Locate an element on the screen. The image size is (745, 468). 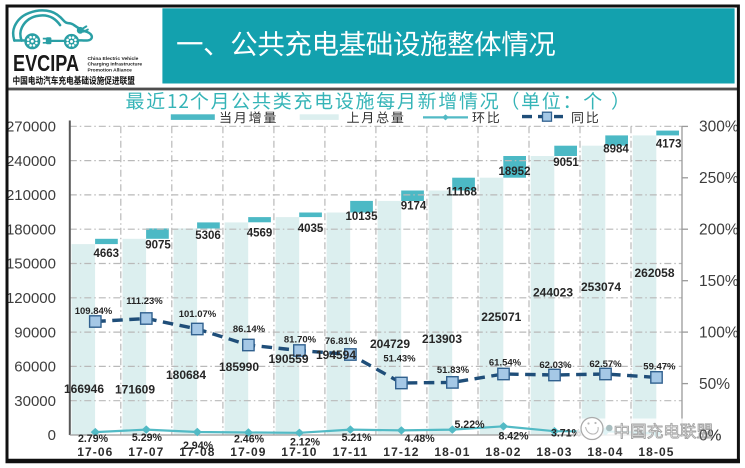
svg-text: 2.12% is located at coordinates (305, 443).